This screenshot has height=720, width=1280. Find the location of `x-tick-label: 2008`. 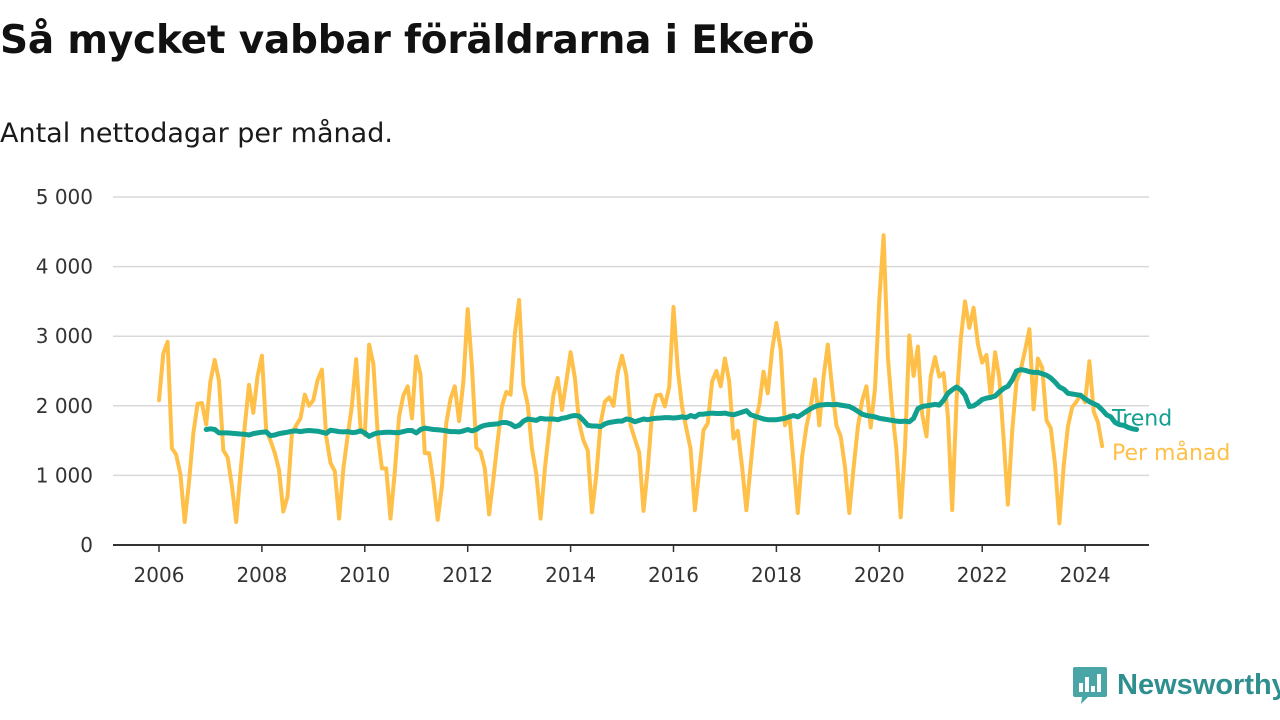

x-tick-label: 2008 is located at coordinates (261, 575).